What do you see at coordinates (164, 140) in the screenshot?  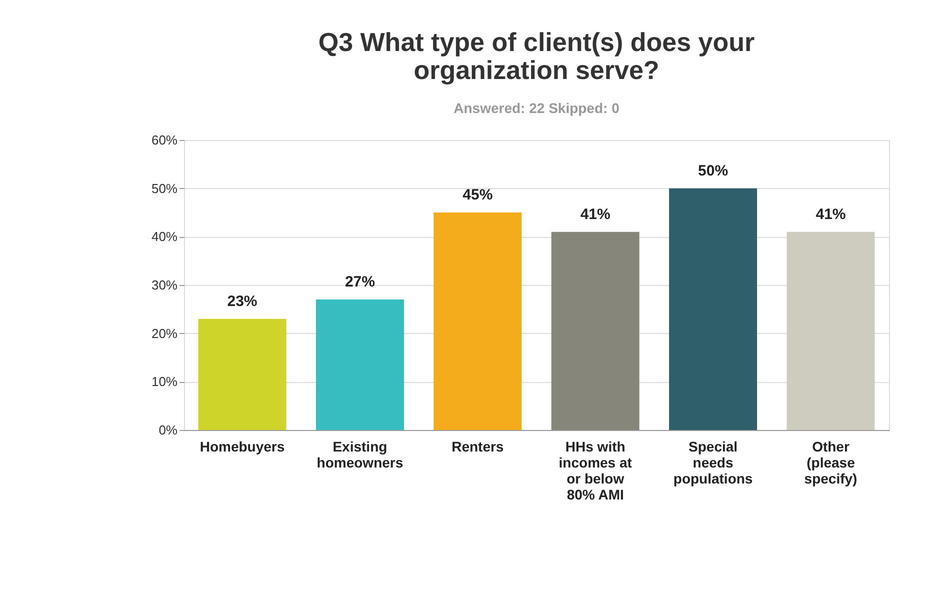 I see `y-tick-label: 60%` at bounding box center [164, 140].